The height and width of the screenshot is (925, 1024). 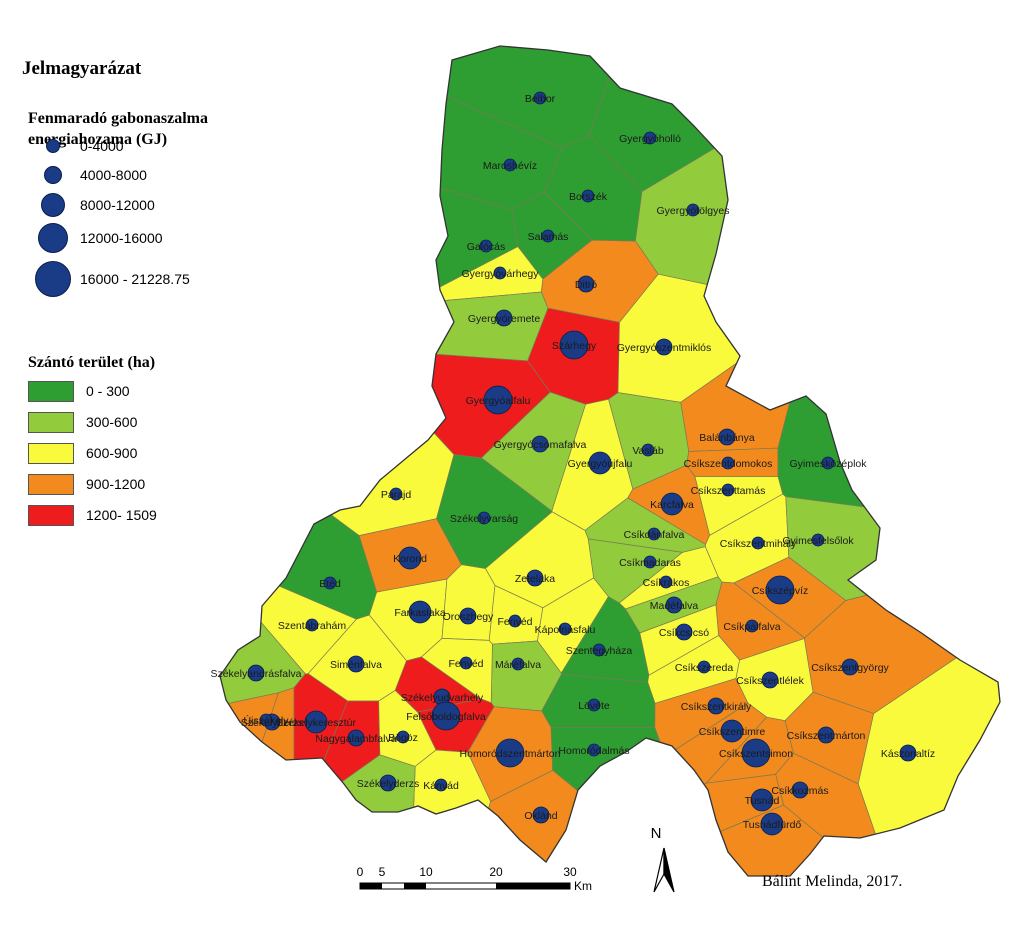 What do you see at coordinates (88, 175) in the screenshot?
I see `energy-class-2: 4000-8000` at bounding box center [88, 175].